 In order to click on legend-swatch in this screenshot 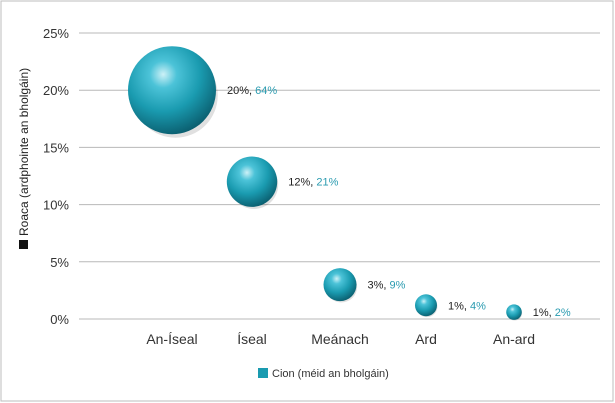, I will do `click(263, 373)`.